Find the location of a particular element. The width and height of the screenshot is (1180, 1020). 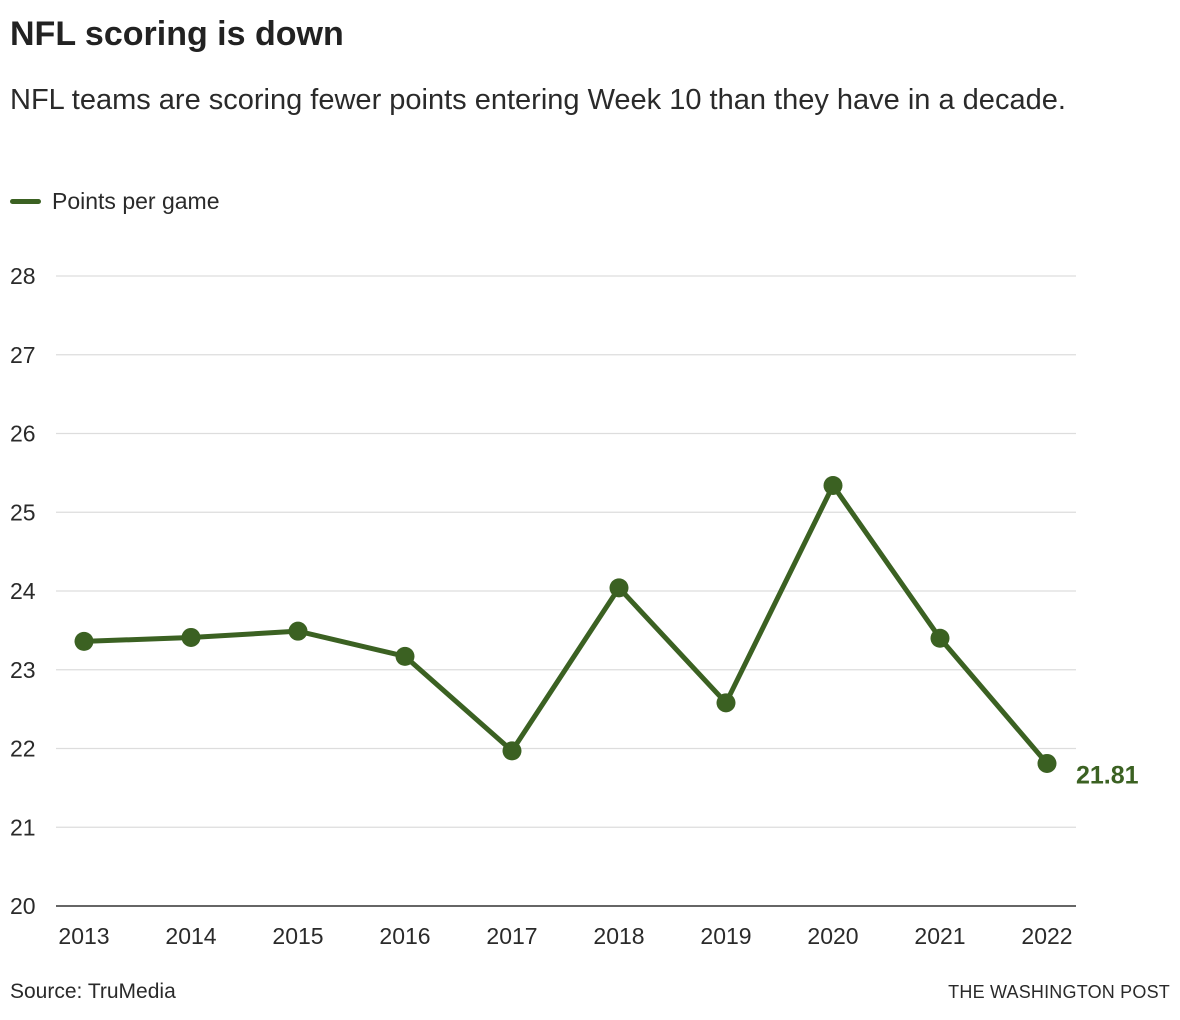

y-tick-label: 26 is located at coordinates (23, 434).